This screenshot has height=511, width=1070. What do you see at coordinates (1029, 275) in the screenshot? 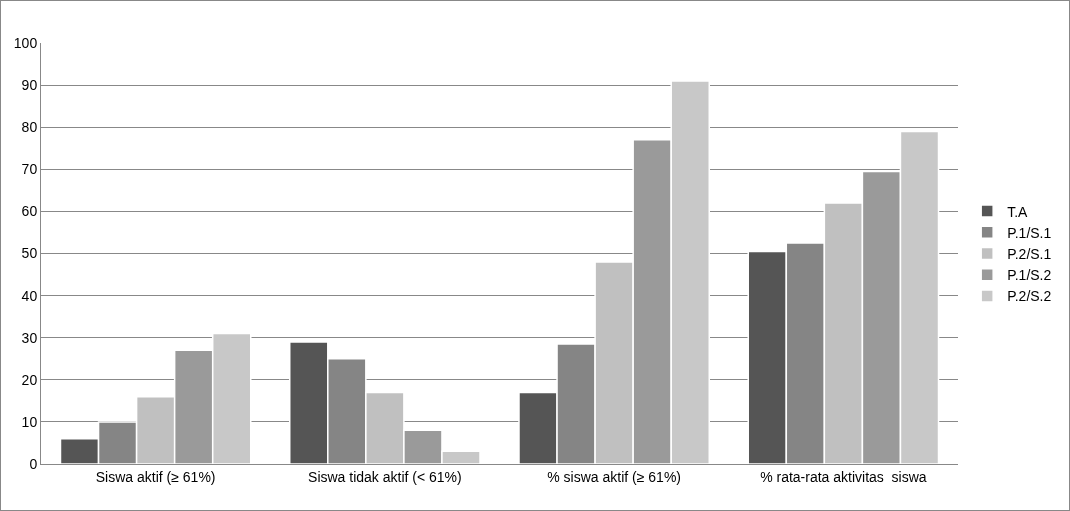
I see `legend-label: P.1/S.2` at bounding box center [1029, 275].